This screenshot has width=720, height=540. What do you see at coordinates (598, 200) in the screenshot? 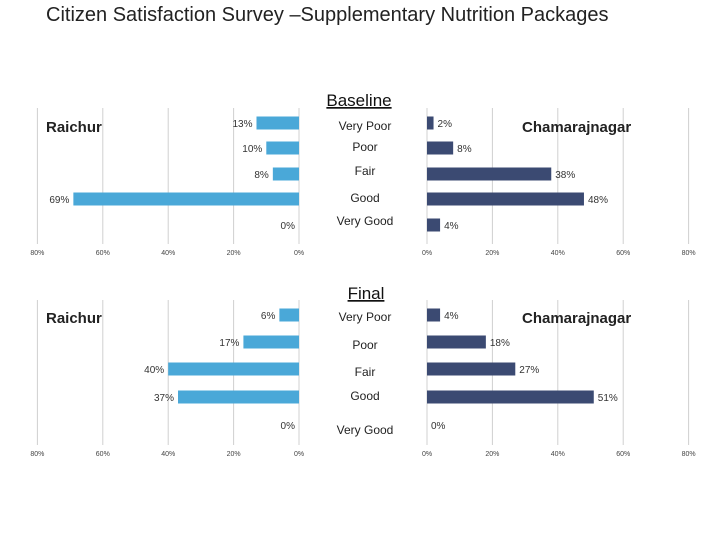
I see `data-label-right: 48%` at bounding box center [598, 200].